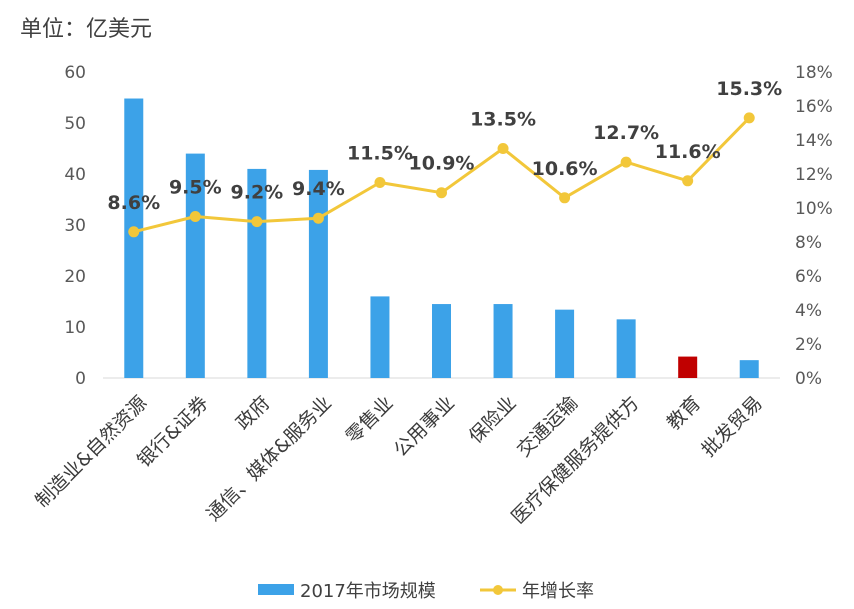  What do you see at coordinates (442, 164) in the screenshot?
I see `growth-data-label: 10.9%` at bounding box center [442, 164].